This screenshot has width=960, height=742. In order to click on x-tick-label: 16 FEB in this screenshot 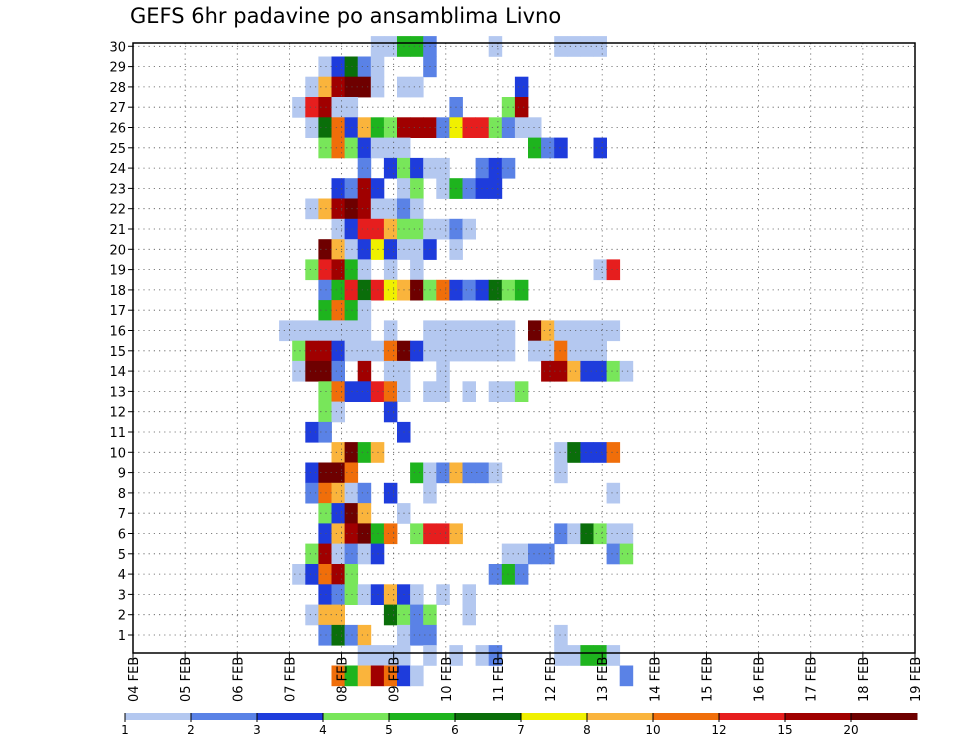, I will do `click(760, 679)`.